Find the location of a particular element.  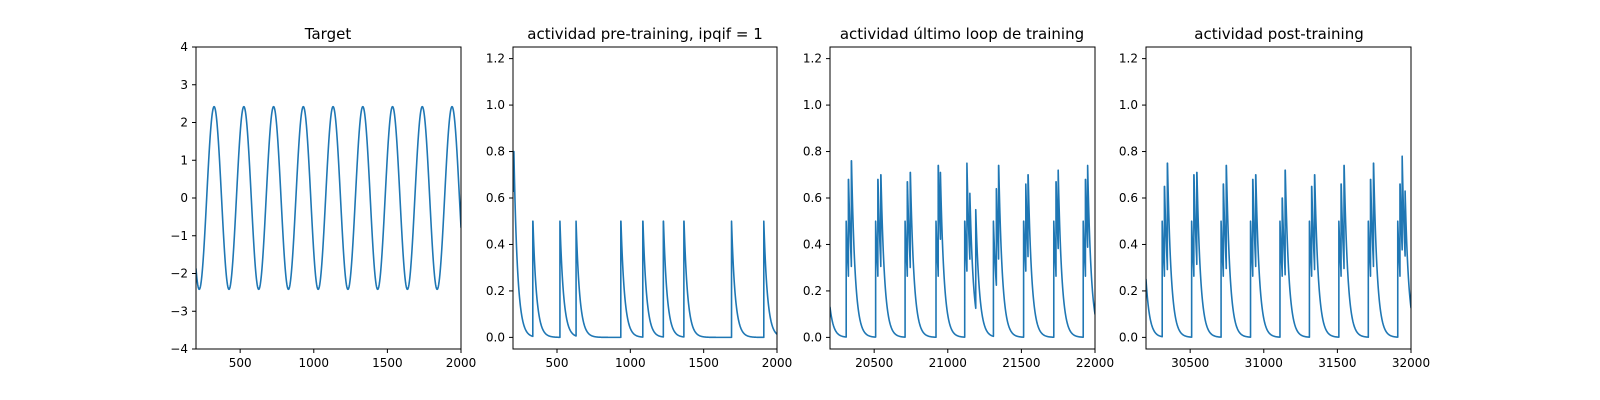

chart-title: actividad post-training is located at coordinates (1278, 34).